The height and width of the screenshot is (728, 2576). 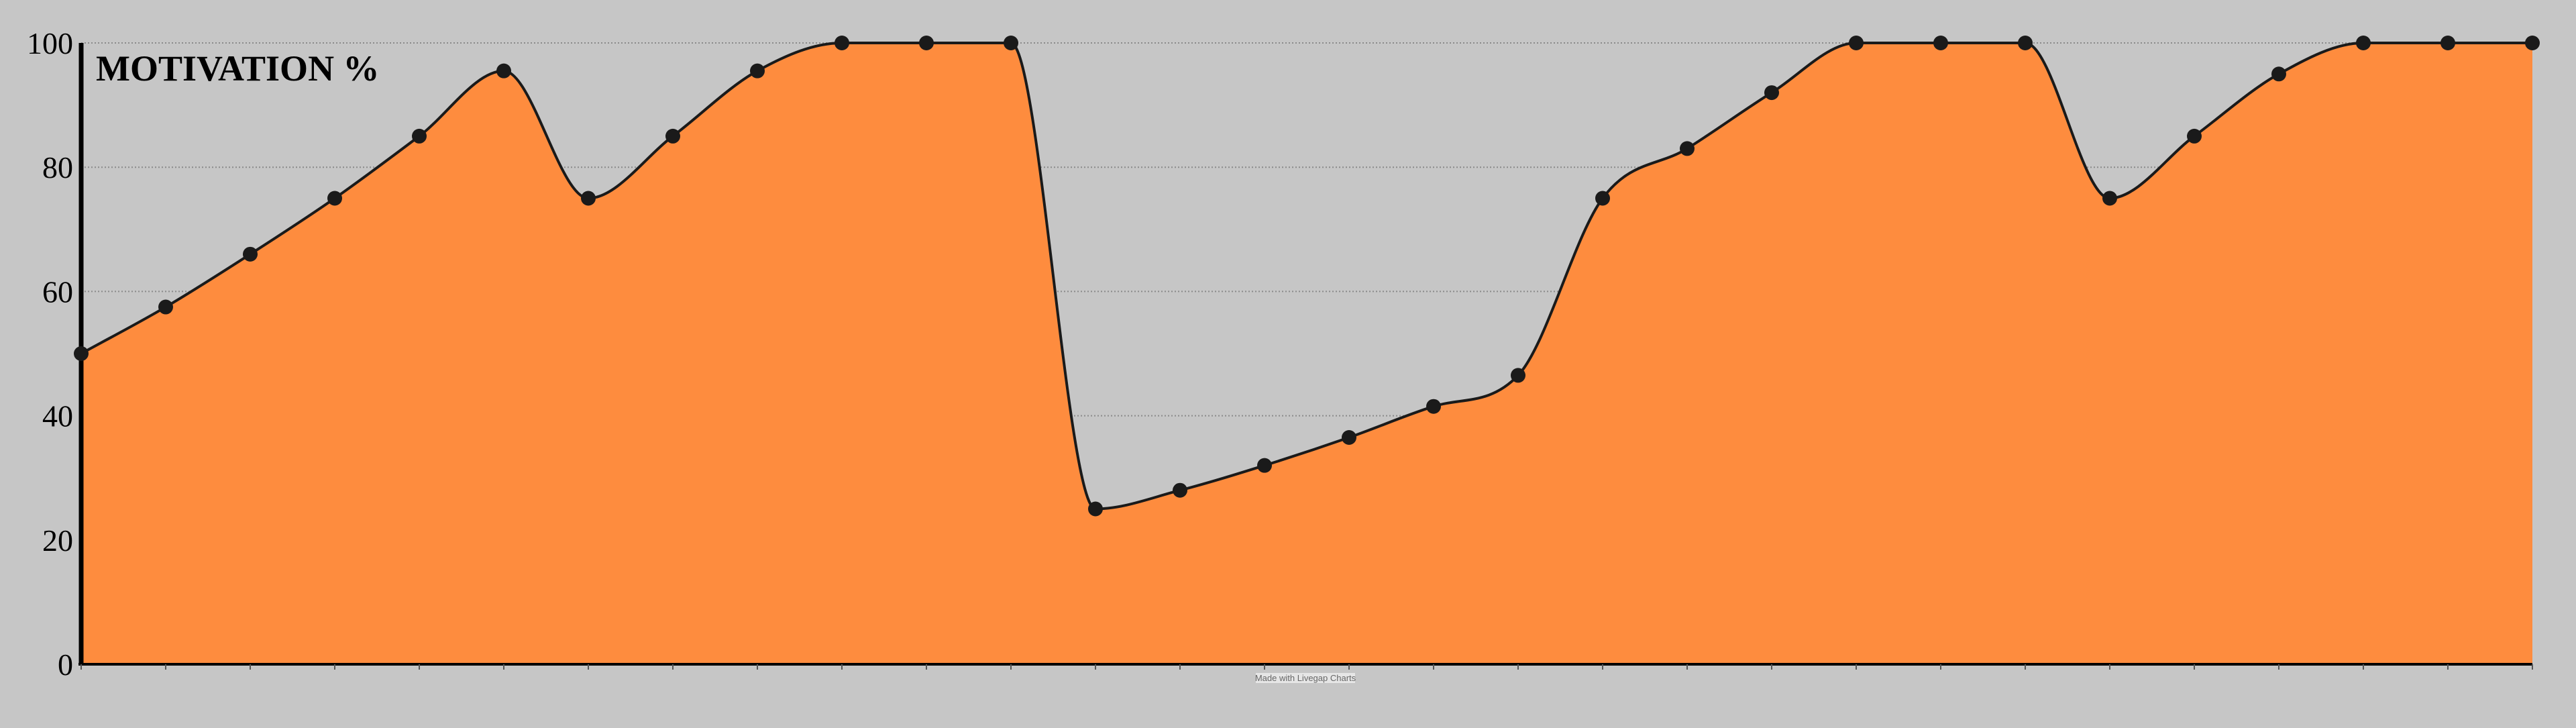 I want to click on credit-background, so click(x=1305, y=678).